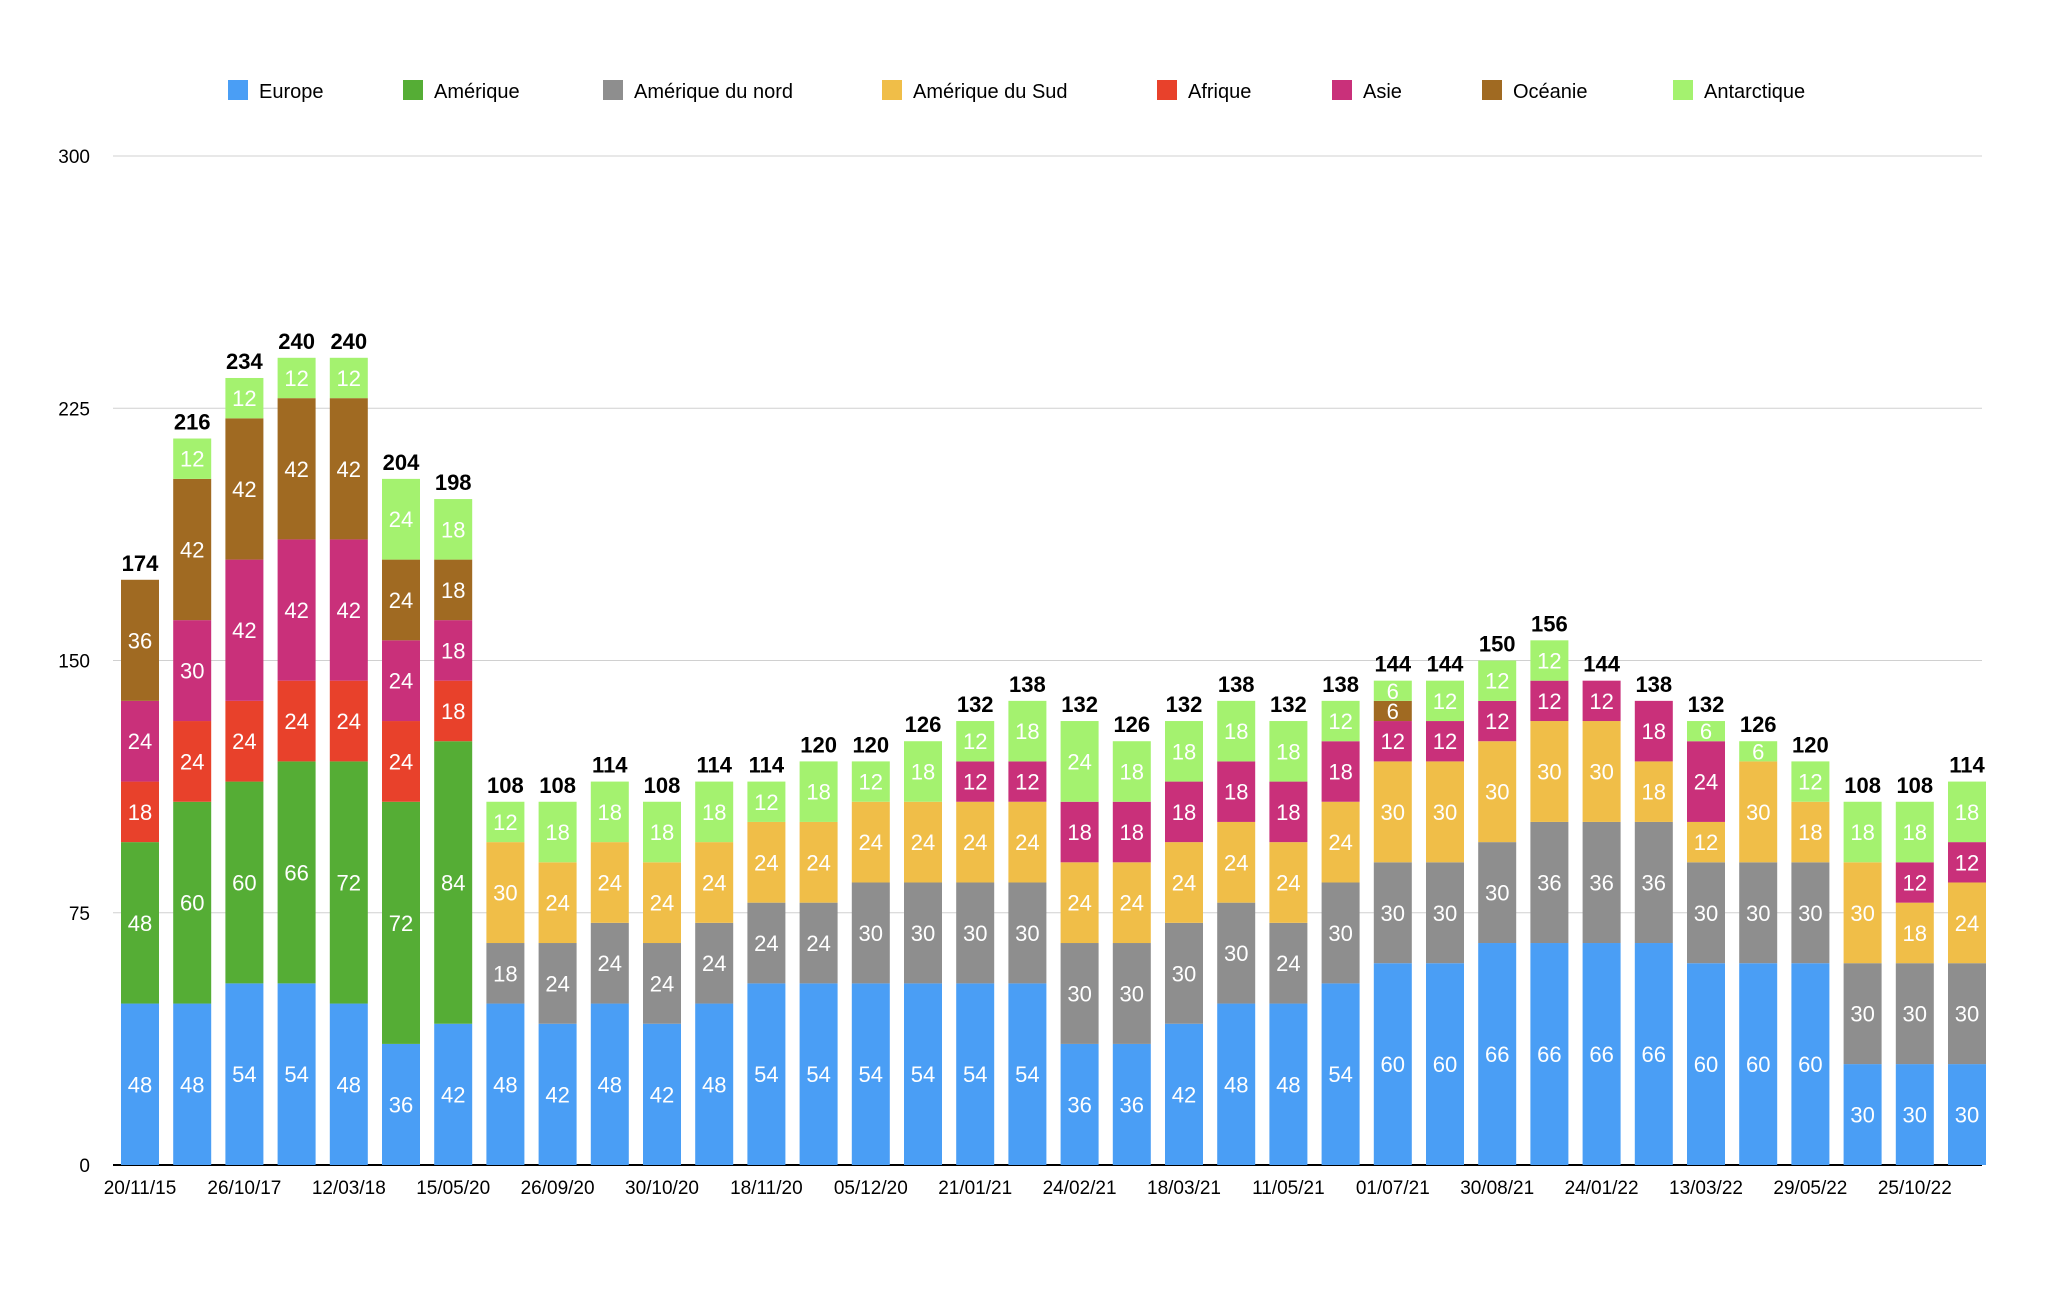 The height and width of the screenshot is (1312, 2047). Describe the element at coordinates (1706, 704) in the screenshot. I see `bar-total-label: 132` at that location.